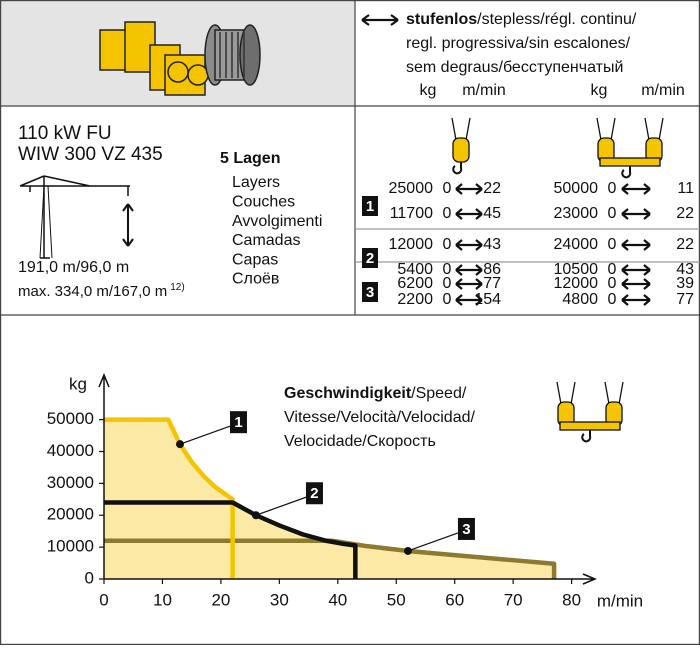 This screenshot has height=650, width=700. What do you see at coordinates (514, 67) in the screenshot?
I see `mode-translation: sem degraus/бесступенчатый` at bounding box center [514, 67].